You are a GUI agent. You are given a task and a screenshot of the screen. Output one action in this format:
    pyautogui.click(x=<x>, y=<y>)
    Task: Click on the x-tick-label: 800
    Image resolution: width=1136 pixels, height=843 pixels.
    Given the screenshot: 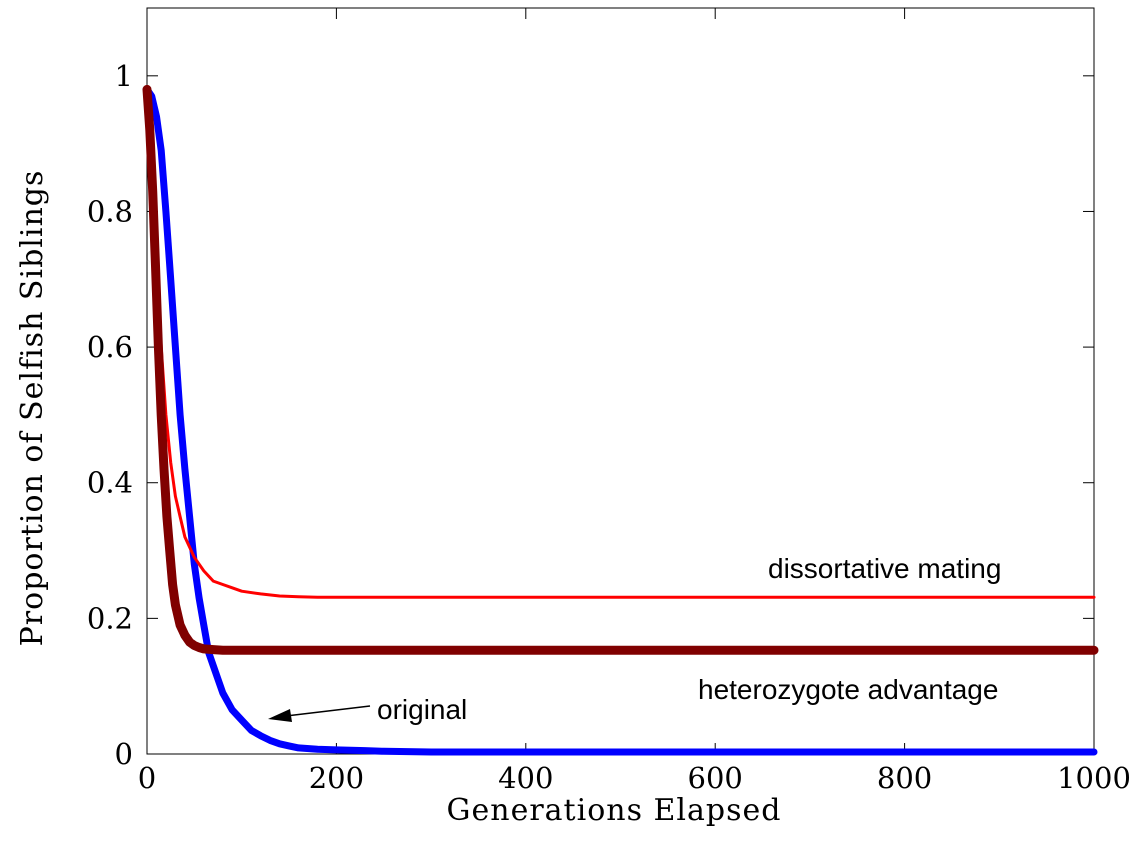 What is the action you would take?
    pyautogui.click(x=904, y=778)
    